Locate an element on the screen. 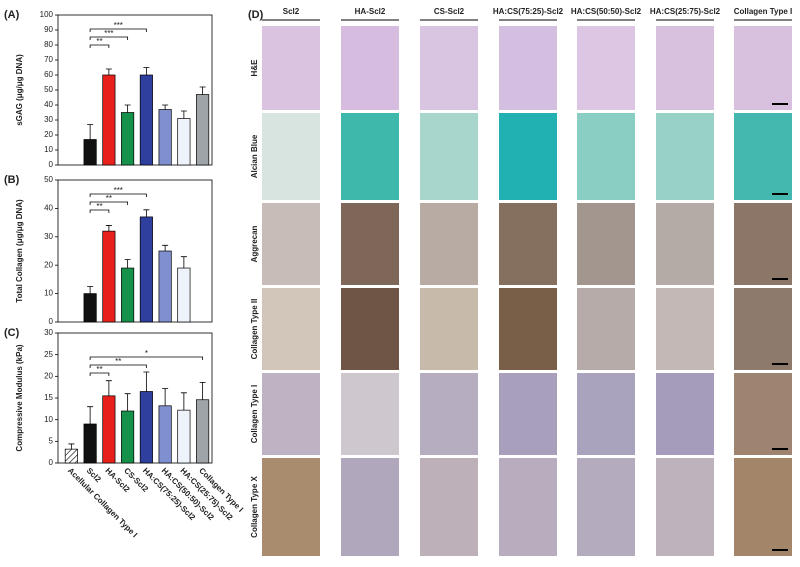 Image resolution: width=800 pixels, height=567 pixels. plot-frame is located at coordinates (135, 251).